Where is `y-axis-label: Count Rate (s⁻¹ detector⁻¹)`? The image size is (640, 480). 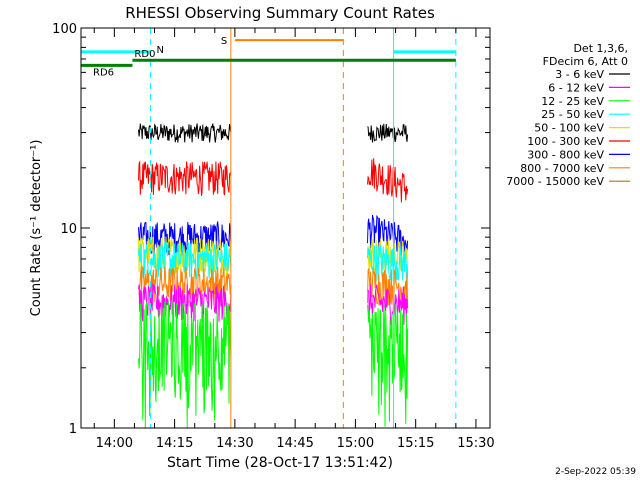 y-axis-label: Count Rate (s⁻¹ detector⁻¹) is located at coordinates (36, 228).